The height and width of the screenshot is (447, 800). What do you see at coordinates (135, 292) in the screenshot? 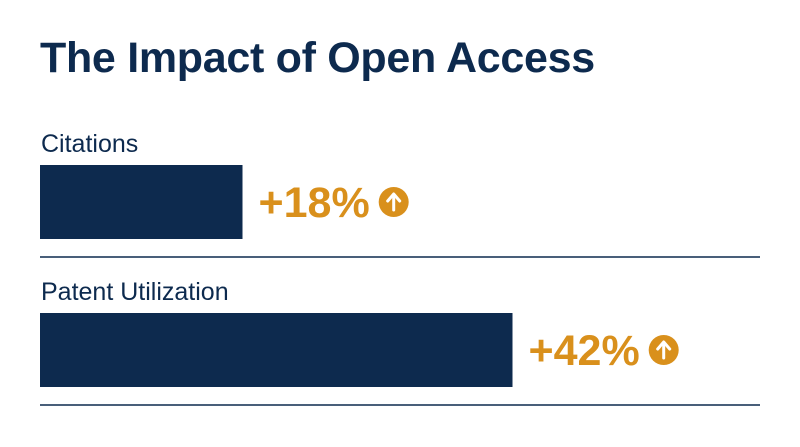
I see `category-label: Patent Utilization` at bounding box center [135, 292].